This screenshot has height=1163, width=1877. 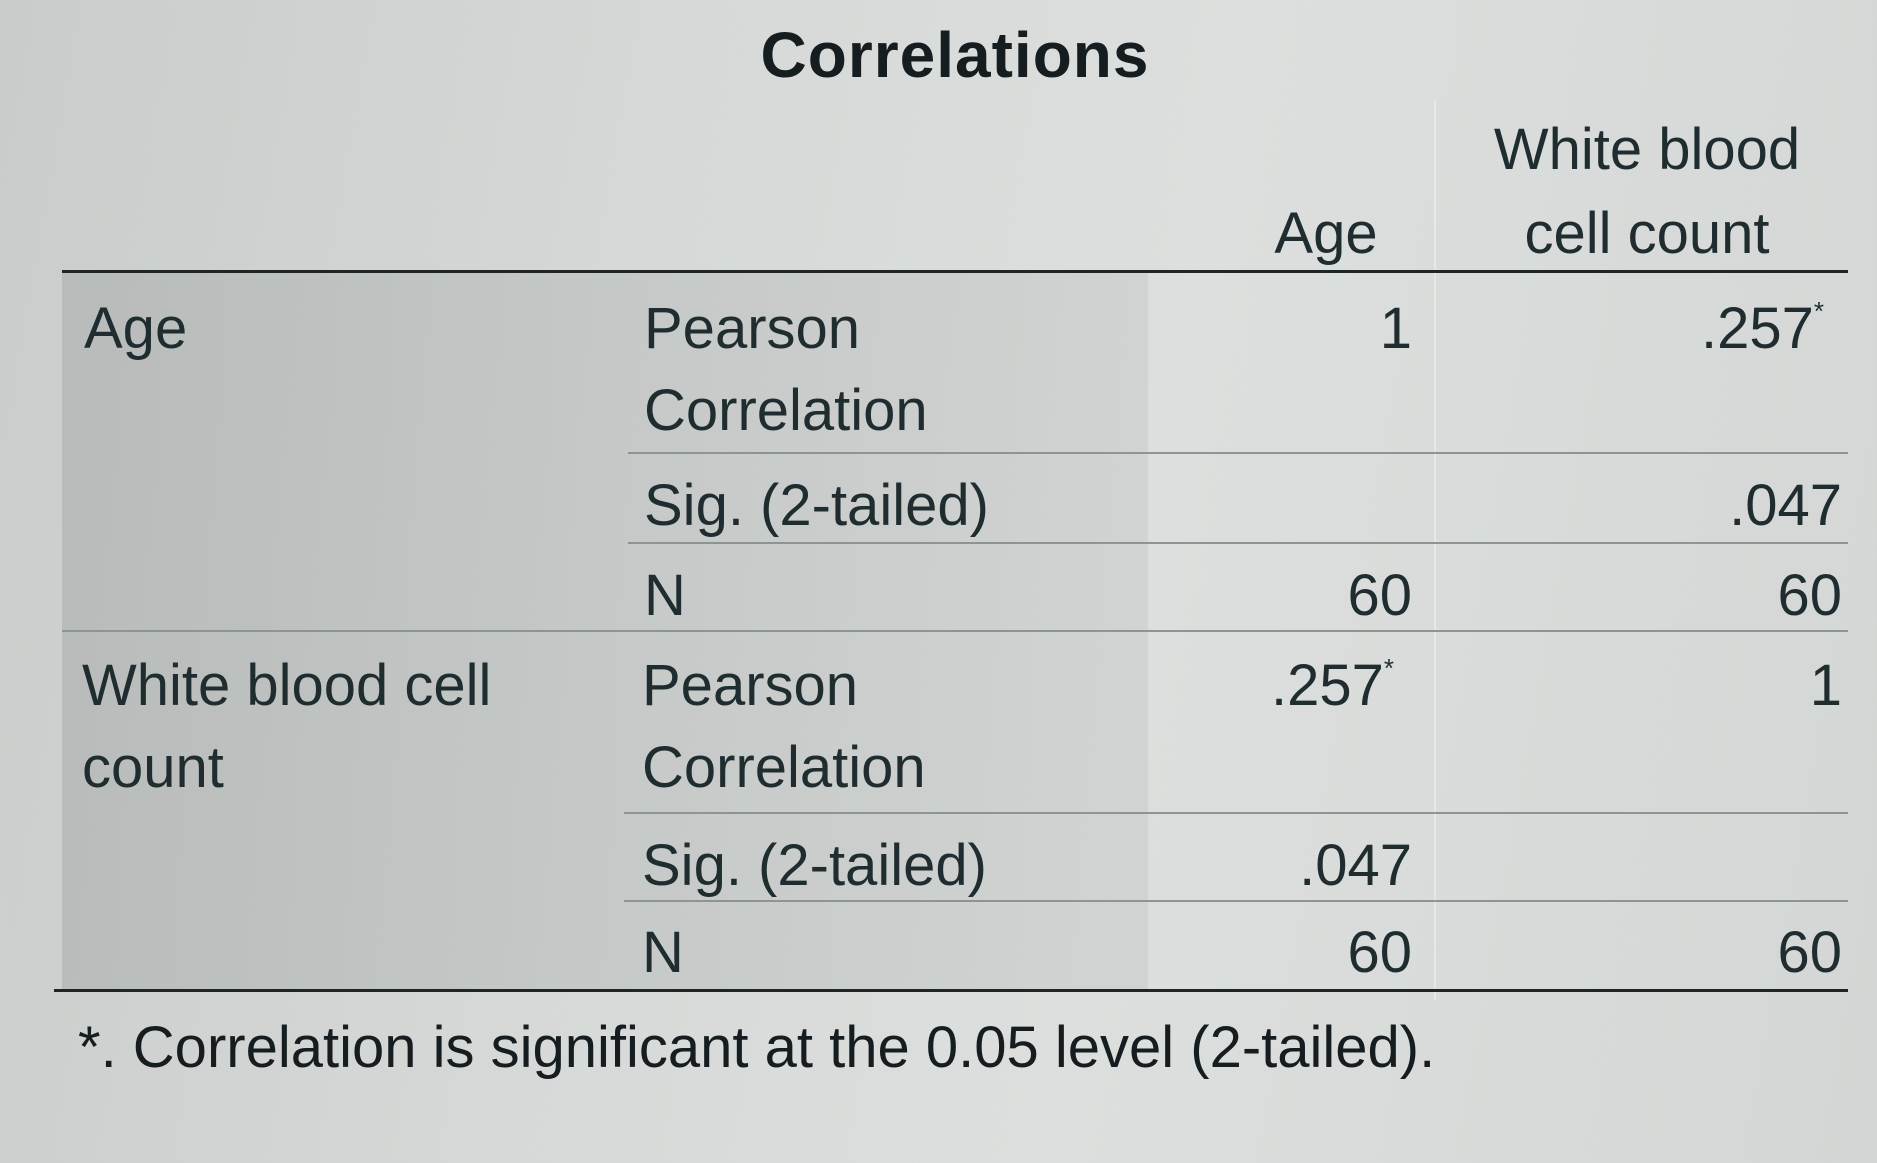 What do you see at coordinates (951, 990) in the screenshot?
I see `footer-rule` at bounding box center [951, 990].